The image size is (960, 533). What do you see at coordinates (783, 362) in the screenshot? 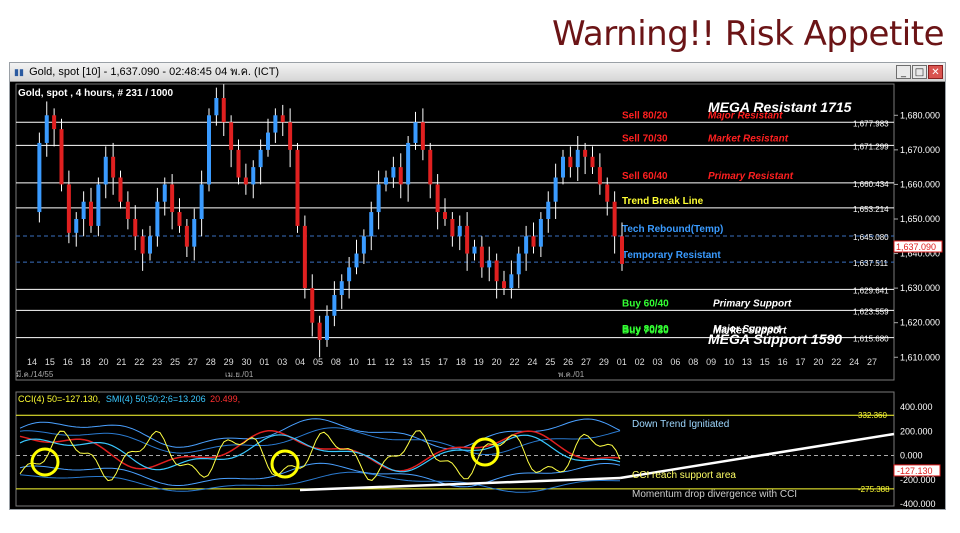
I see `date-label: 16` at bounding box center [783, 362].